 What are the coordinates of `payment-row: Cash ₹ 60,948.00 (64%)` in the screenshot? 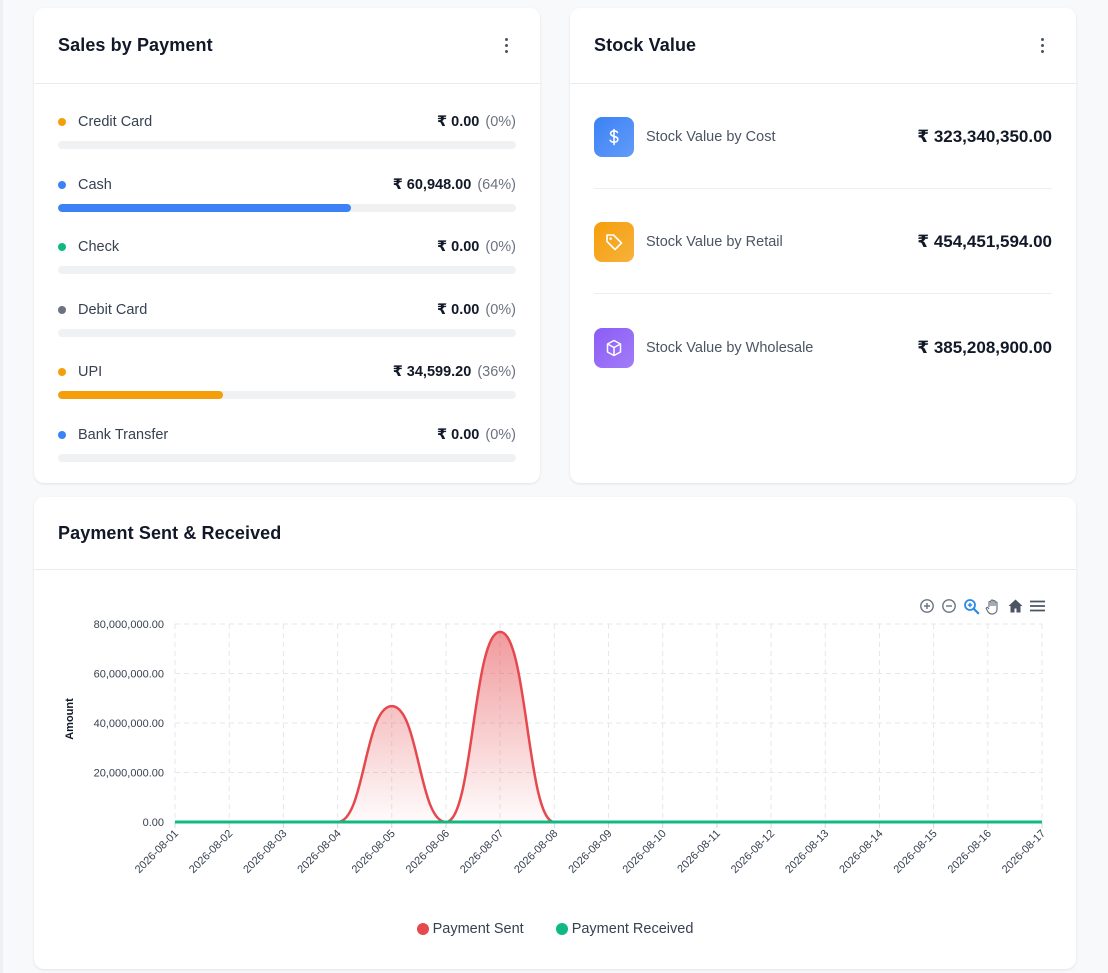 It's located at (287, 206).